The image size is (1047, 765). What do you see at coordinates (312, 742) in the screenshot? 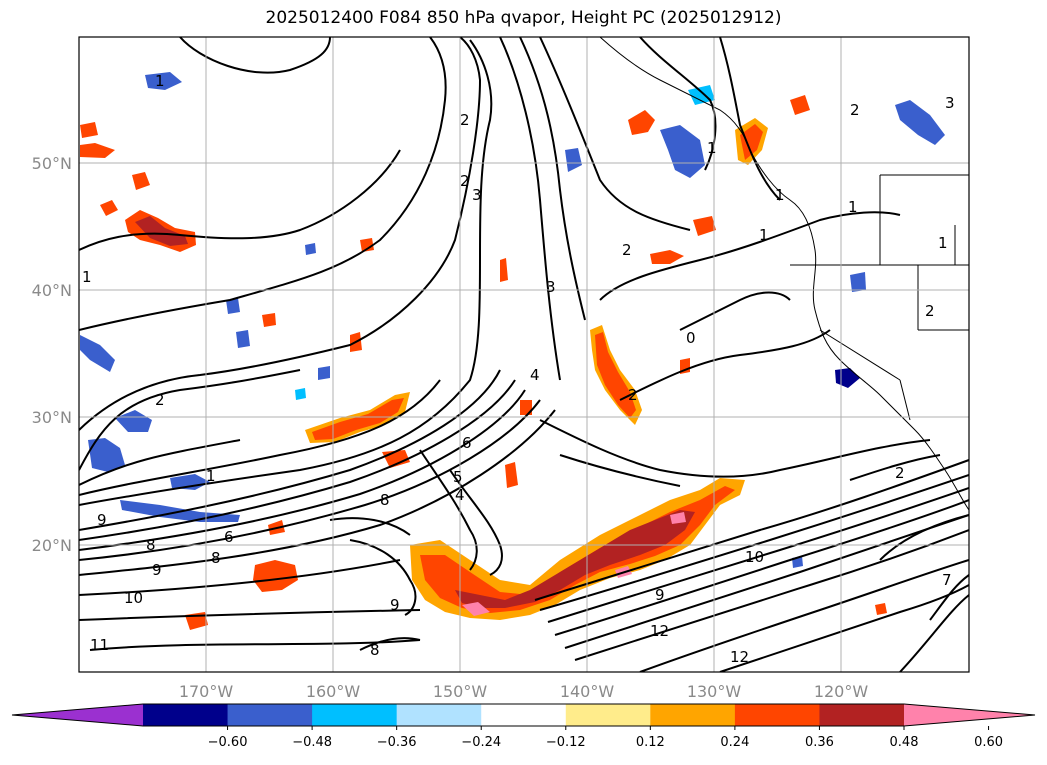
I see `colorbar-tick-label: −0.48` at bounding box center [312, 742].